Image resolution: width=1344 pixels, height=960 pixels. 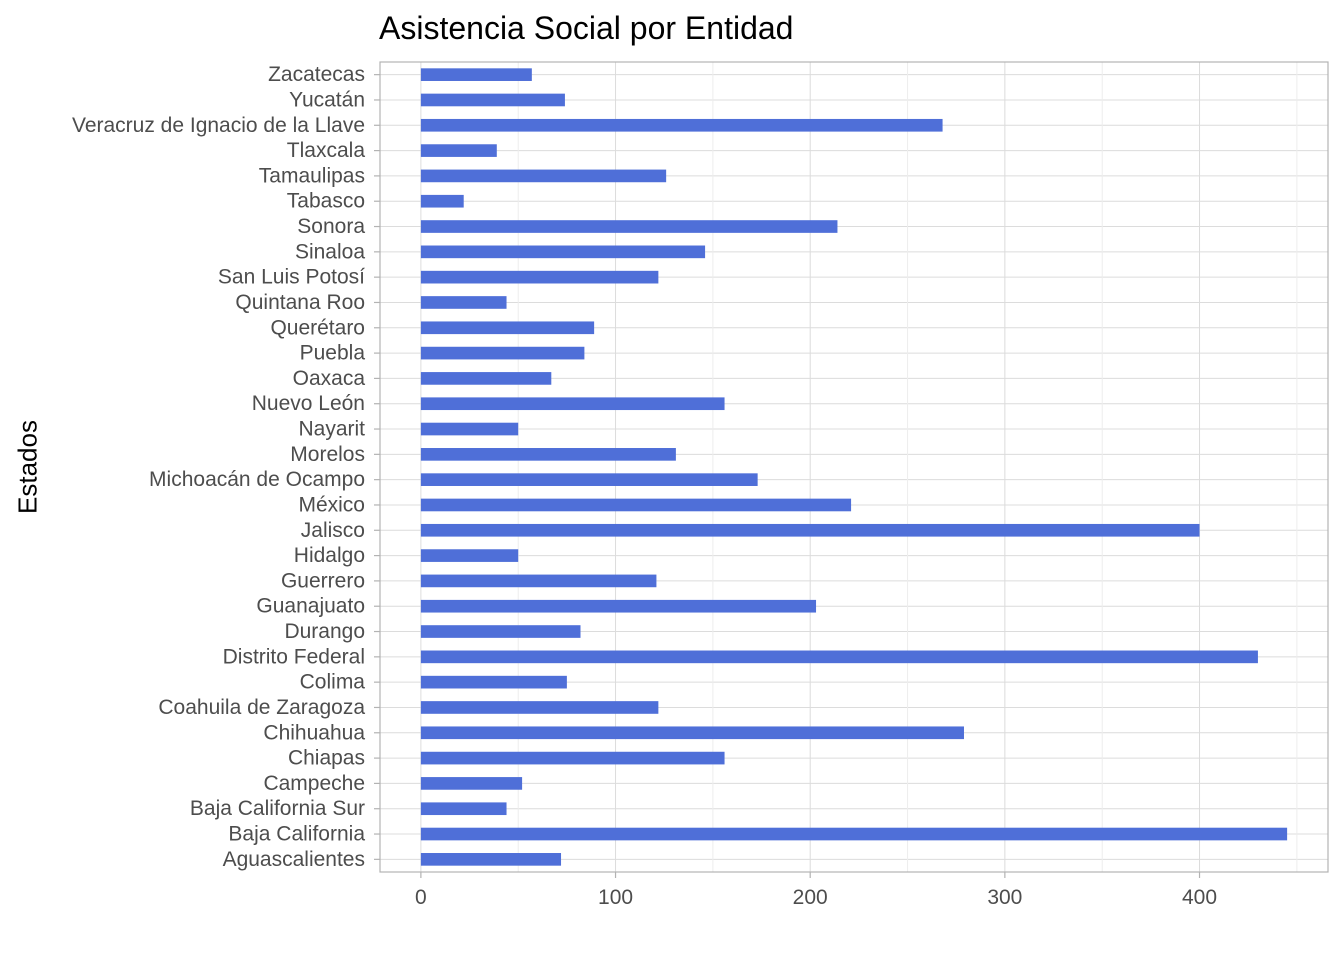 I want to click on y-tick-label: Tabasco, so click(x=326, y=201).